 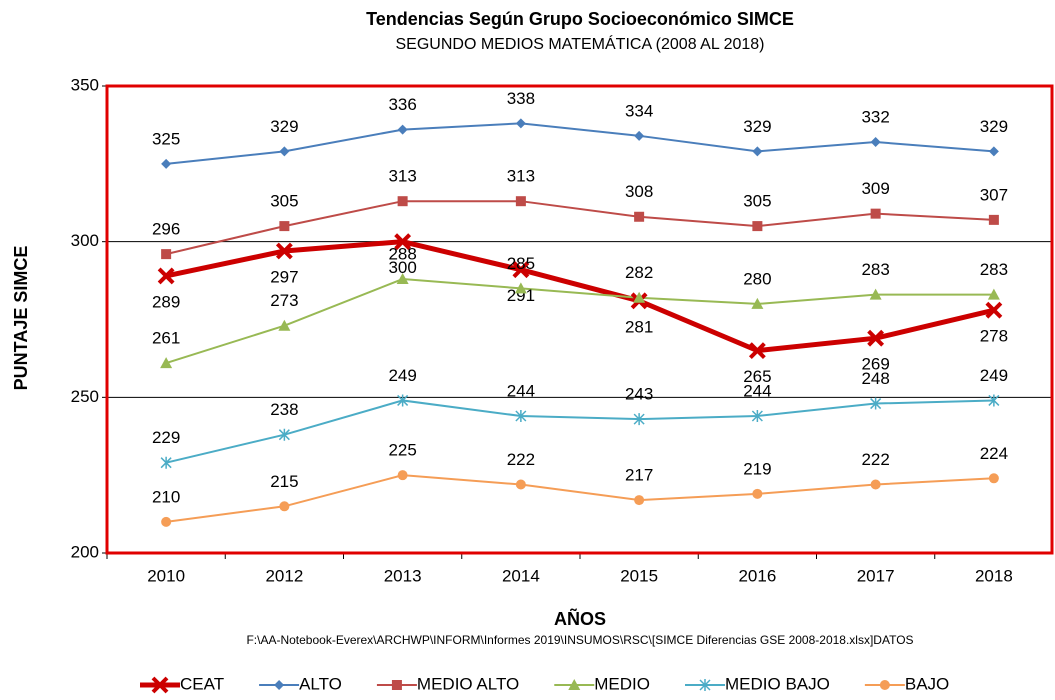 What do you see at coordinates (468, 683) in the screenshot?
I see `legend-label: MEDIO ALTO` at bounding box center [468, 683].